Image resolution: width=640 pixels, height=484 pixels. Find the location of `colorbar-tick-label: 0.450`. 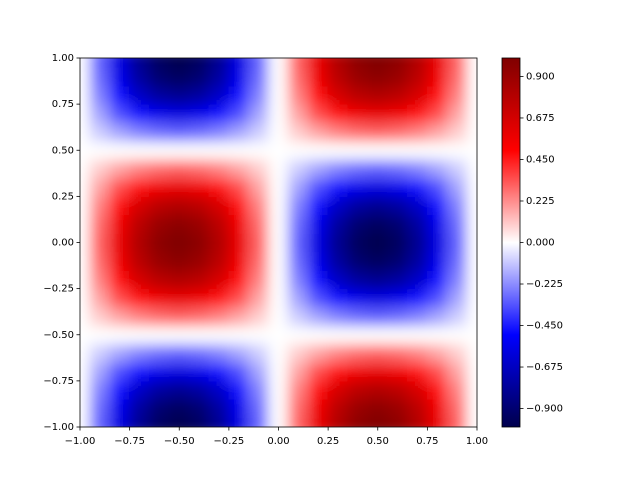

colorbar-tick-label: 0.450 is located at coordinates (540, 159).